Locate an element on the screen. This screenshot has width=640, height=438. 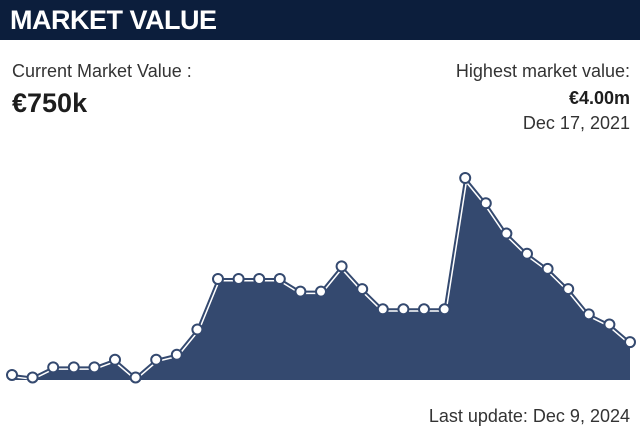
header-title: MARKET VALUE is located at coordinates (320, 20).